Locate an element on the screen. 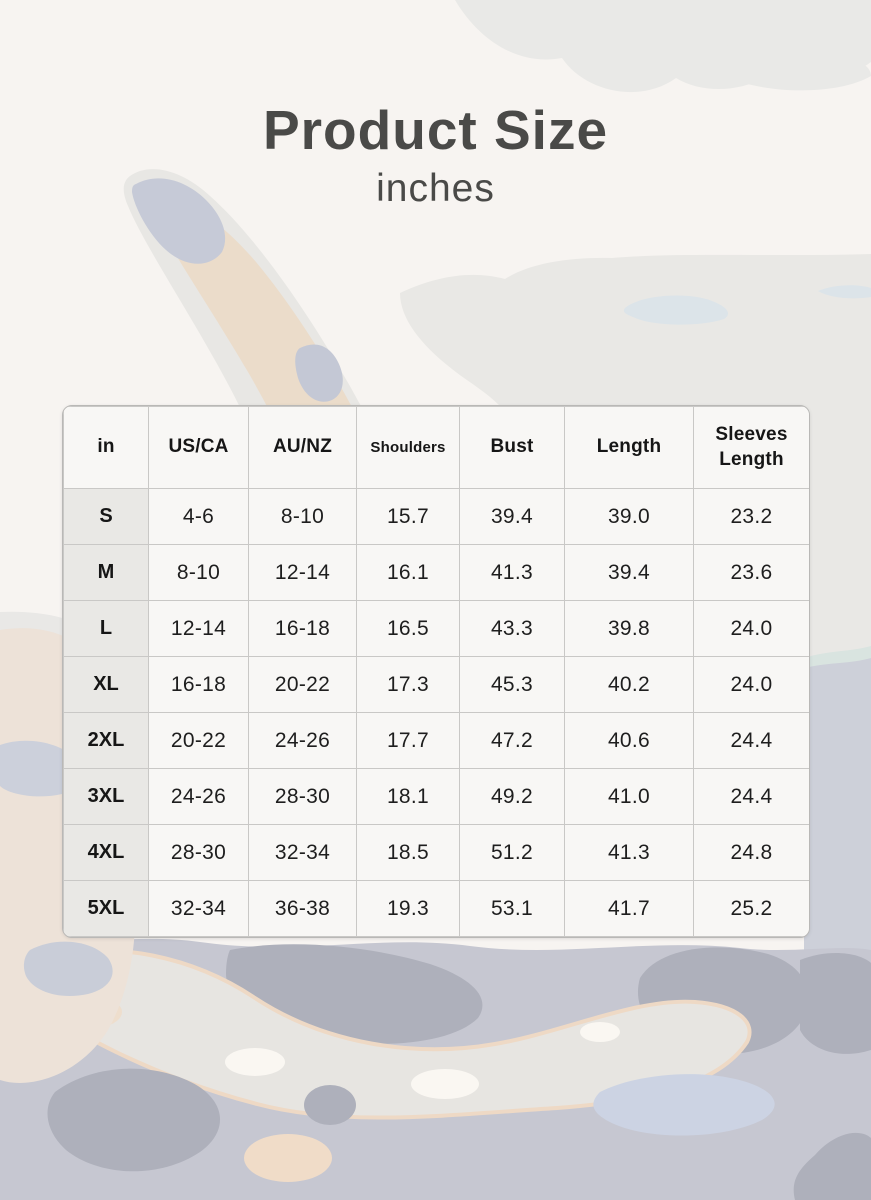  cell-sleeves-length: 25.2 is located at coordinates (751, 908).